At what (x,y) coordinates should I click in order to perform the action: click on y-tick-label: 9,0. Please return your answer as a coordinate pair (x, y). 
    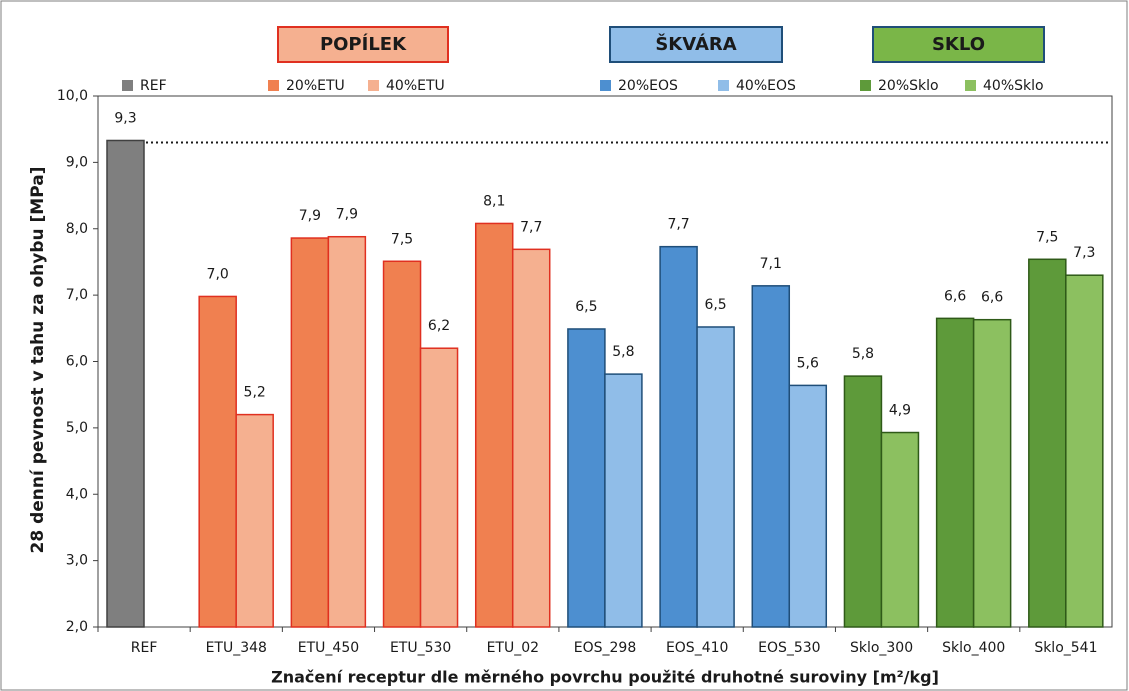
    Looking at the image, I should click on (77, 162).